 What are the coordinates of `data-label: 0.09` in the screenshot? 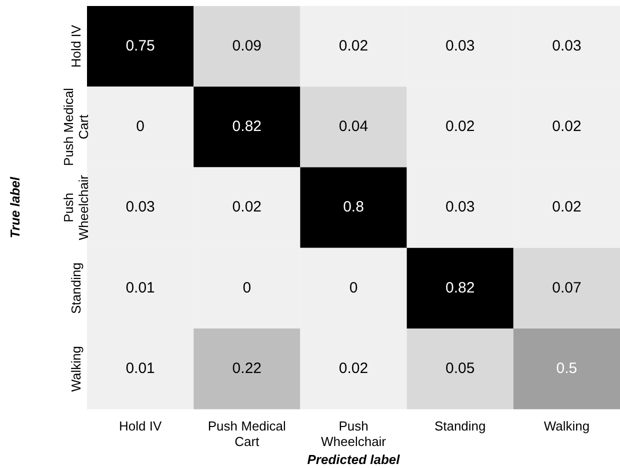 It's located at (247, 45).